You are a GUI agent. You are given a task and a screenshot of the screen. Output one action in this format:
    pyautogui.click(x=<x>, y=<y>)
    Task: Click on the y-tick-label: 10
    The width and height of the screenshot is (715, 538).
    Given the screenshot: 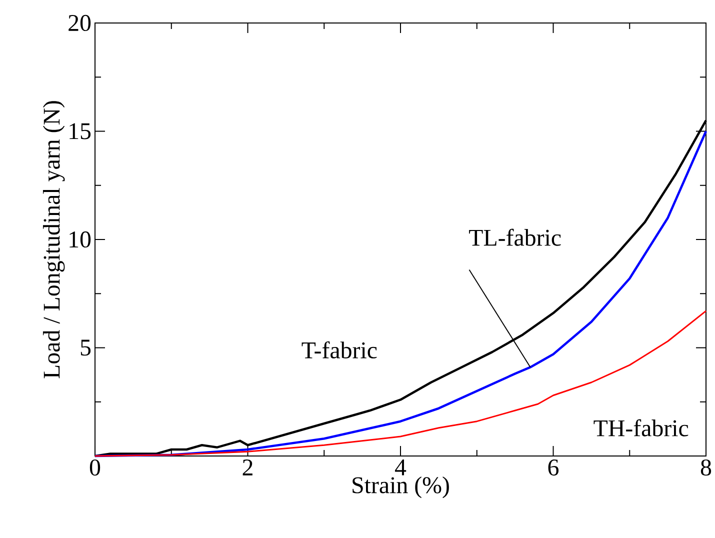 What is the action you would take?
    pyautogui.click(x=80, y=239)
    